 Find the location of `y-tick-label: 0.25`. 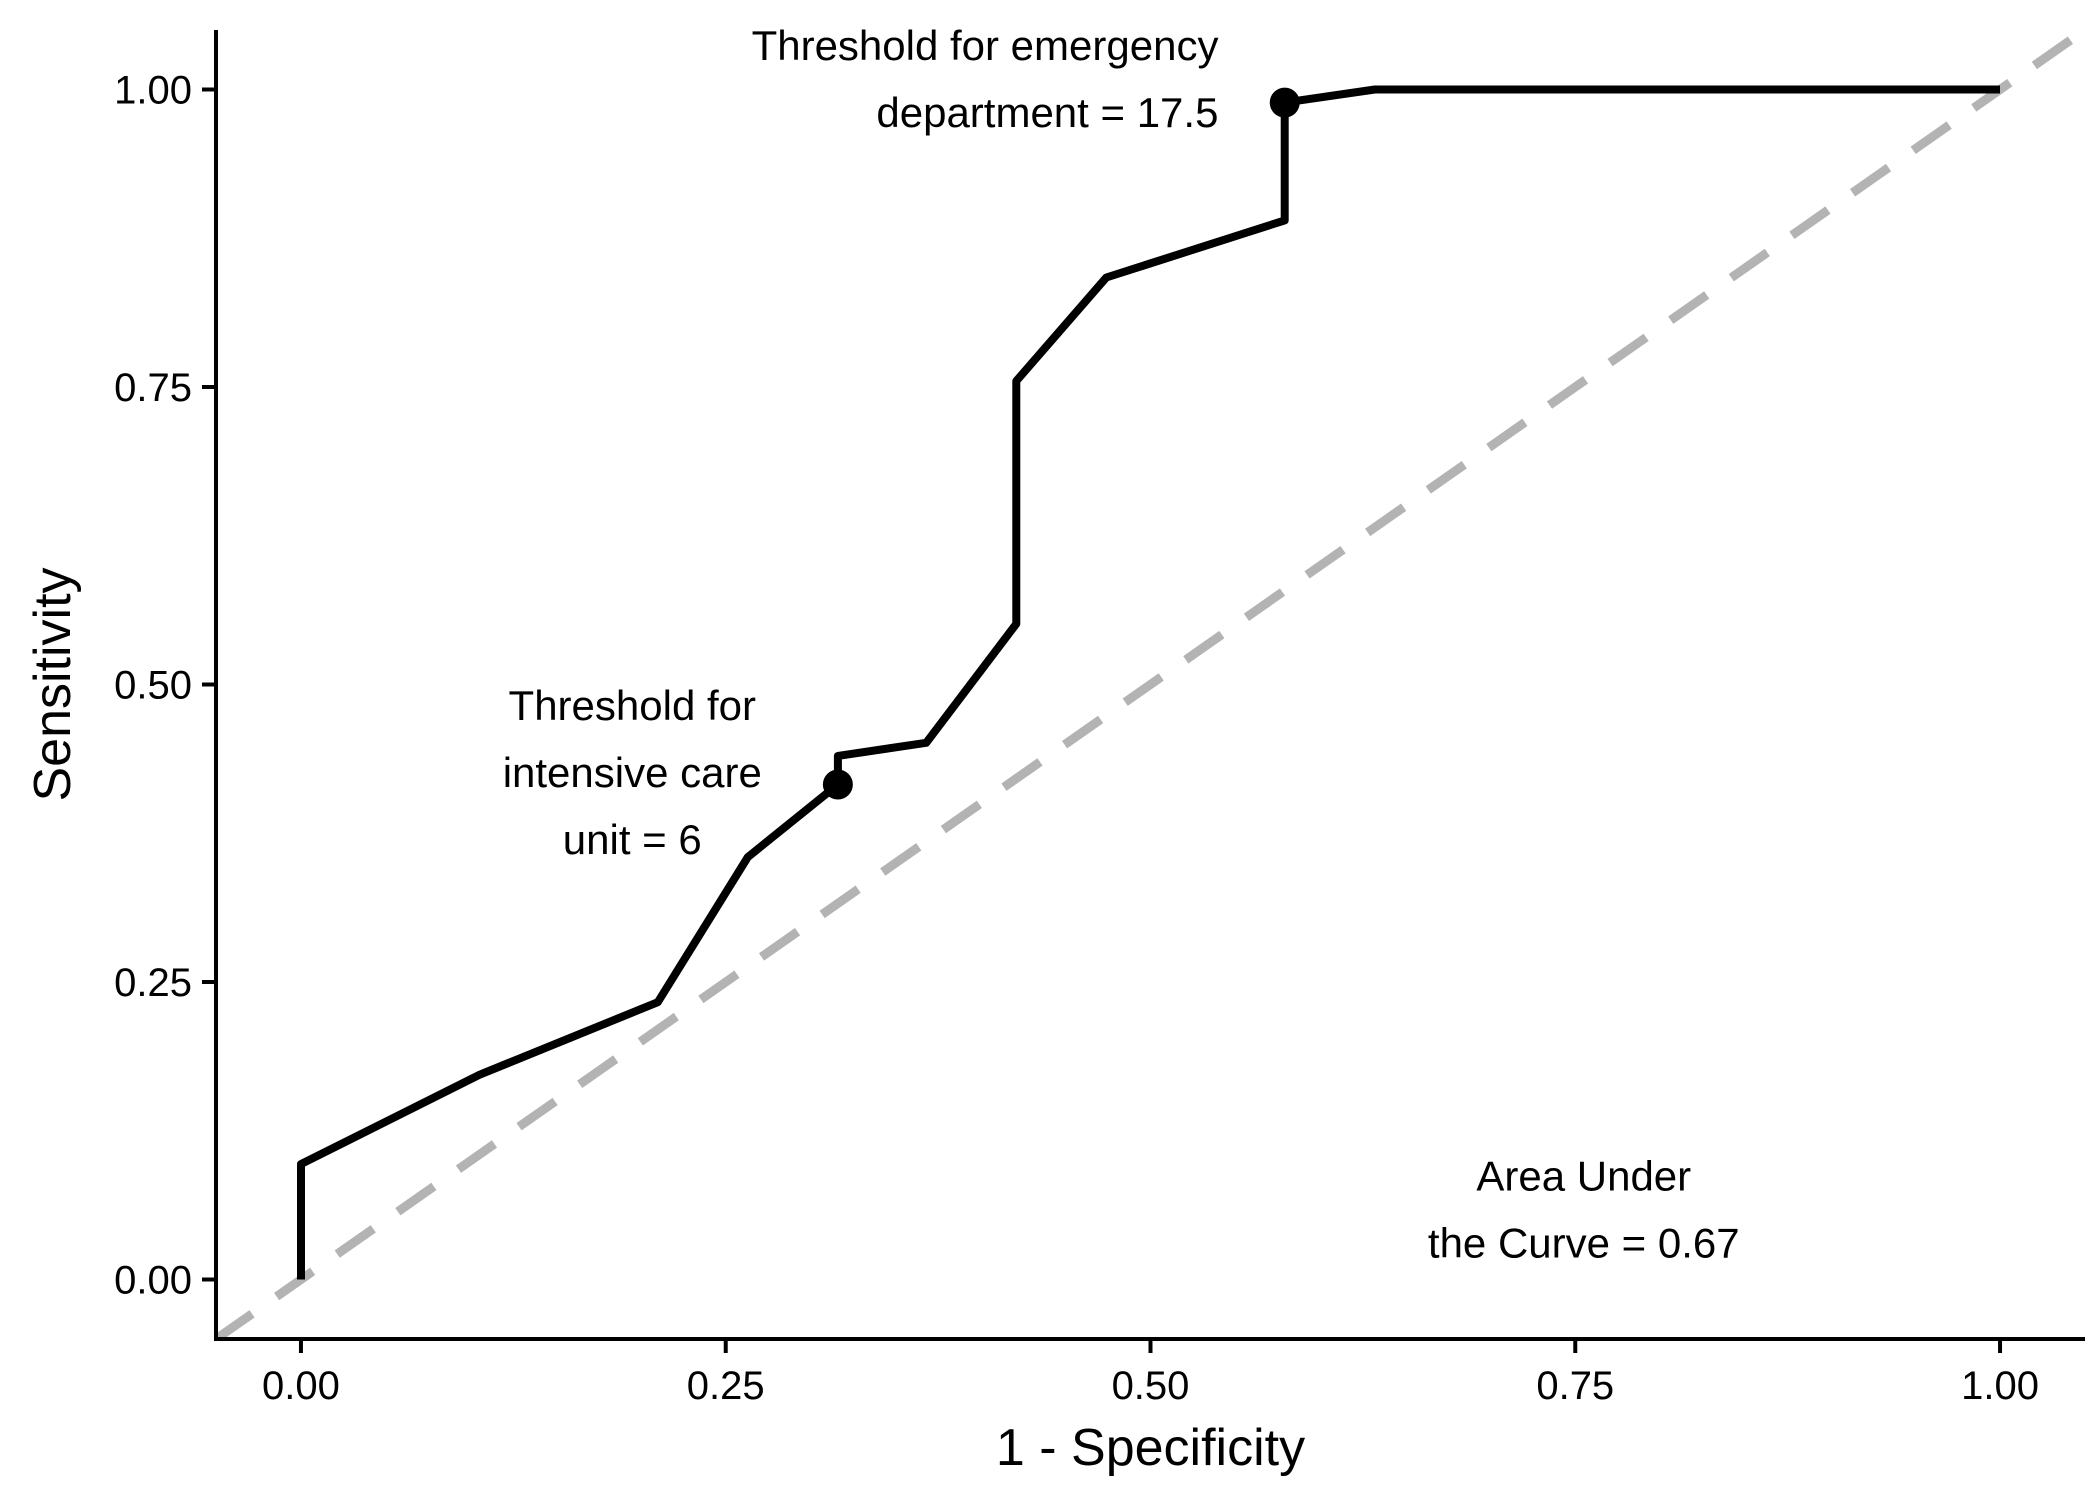

y-tick-label: 0.25 is located at coordinates (153, 983).